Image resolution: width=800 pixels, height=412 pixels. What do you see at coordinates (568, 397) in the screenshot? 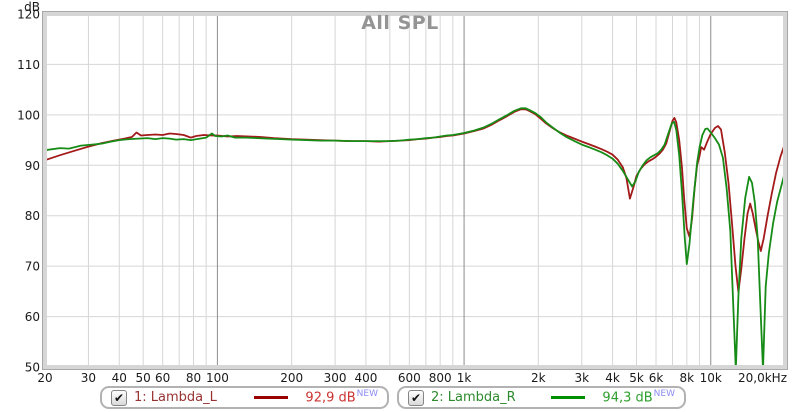
I see `legend-line-sample-lambda-r` at bounding box center [568, 397].